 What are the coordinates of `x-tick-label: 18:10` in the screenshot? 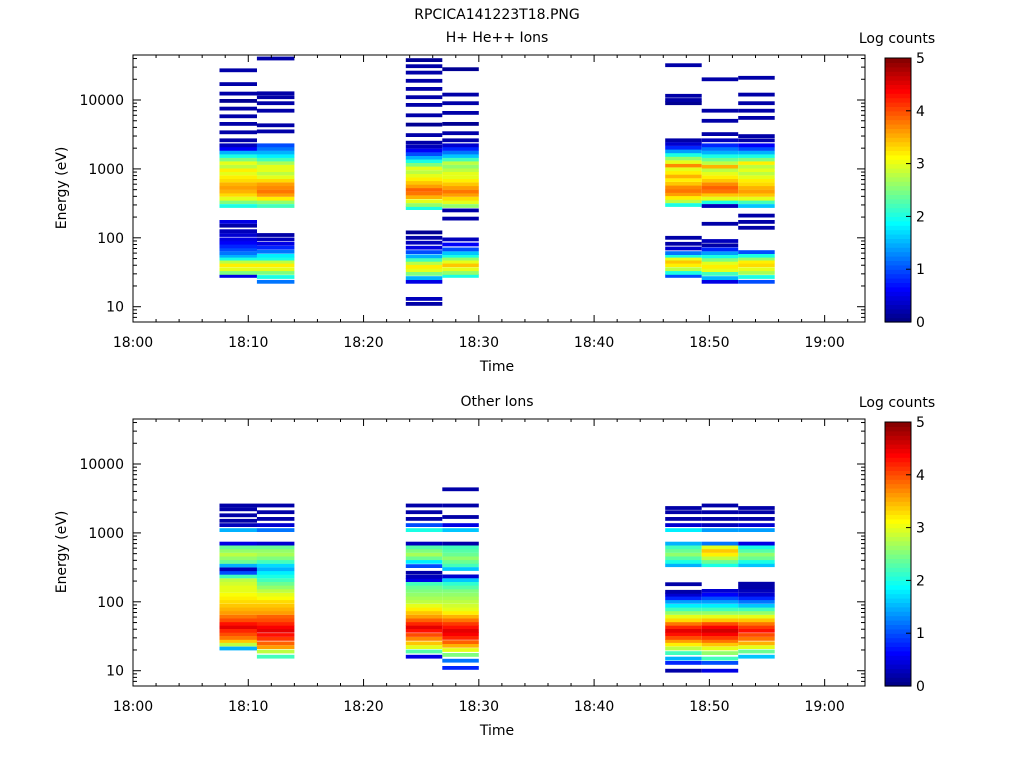 It's located at (248, 343).